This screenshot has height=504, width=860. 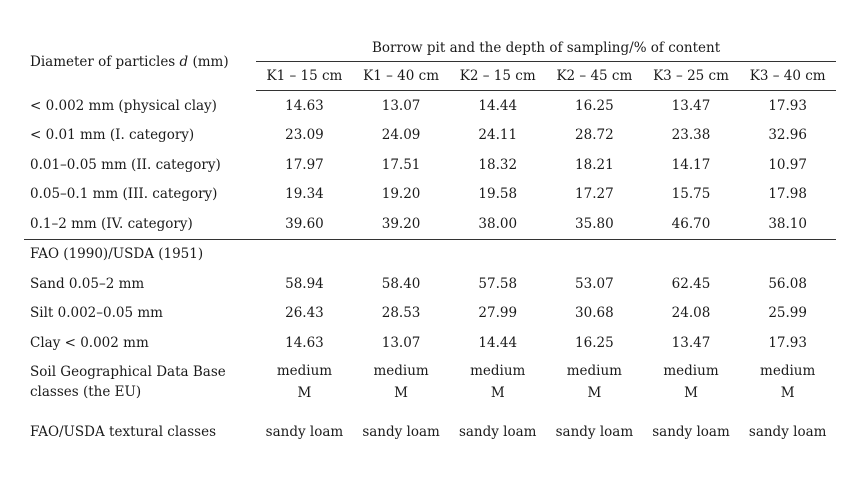 I want to click on row-label: 0.01–0.05 mm (II. category), so click(x=125, y=164).